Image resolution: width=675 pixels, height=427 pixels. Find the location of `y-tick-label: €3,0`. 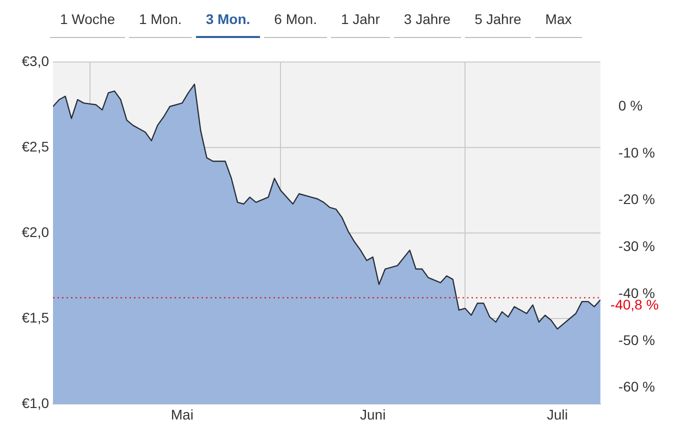

y-tick-label: €3,0 is located at coordinates (36, 60).